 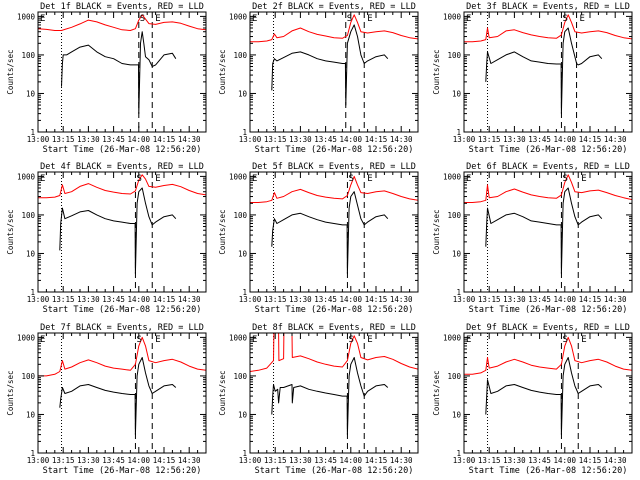 I want to click on panel-title: Det 1f BLACK = Events, RED = LLD, so click(x=122, y=7).